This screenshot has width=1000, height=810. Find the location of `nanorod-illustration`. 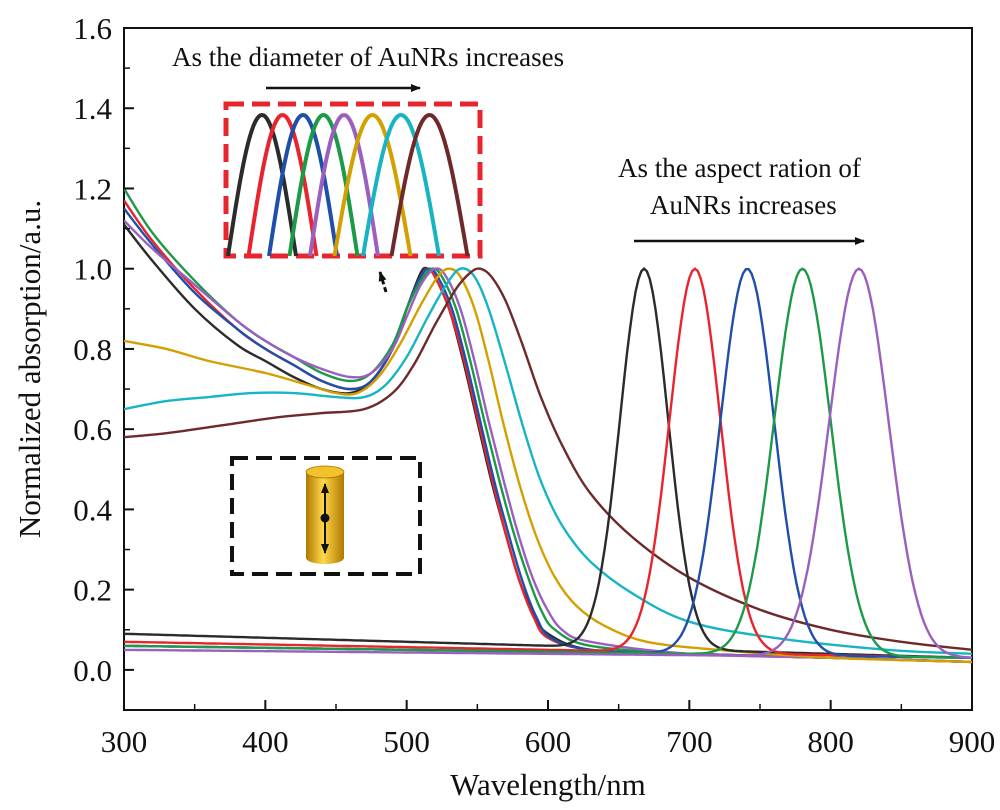

nanorod-illustration is located at coordinates (326, 516).